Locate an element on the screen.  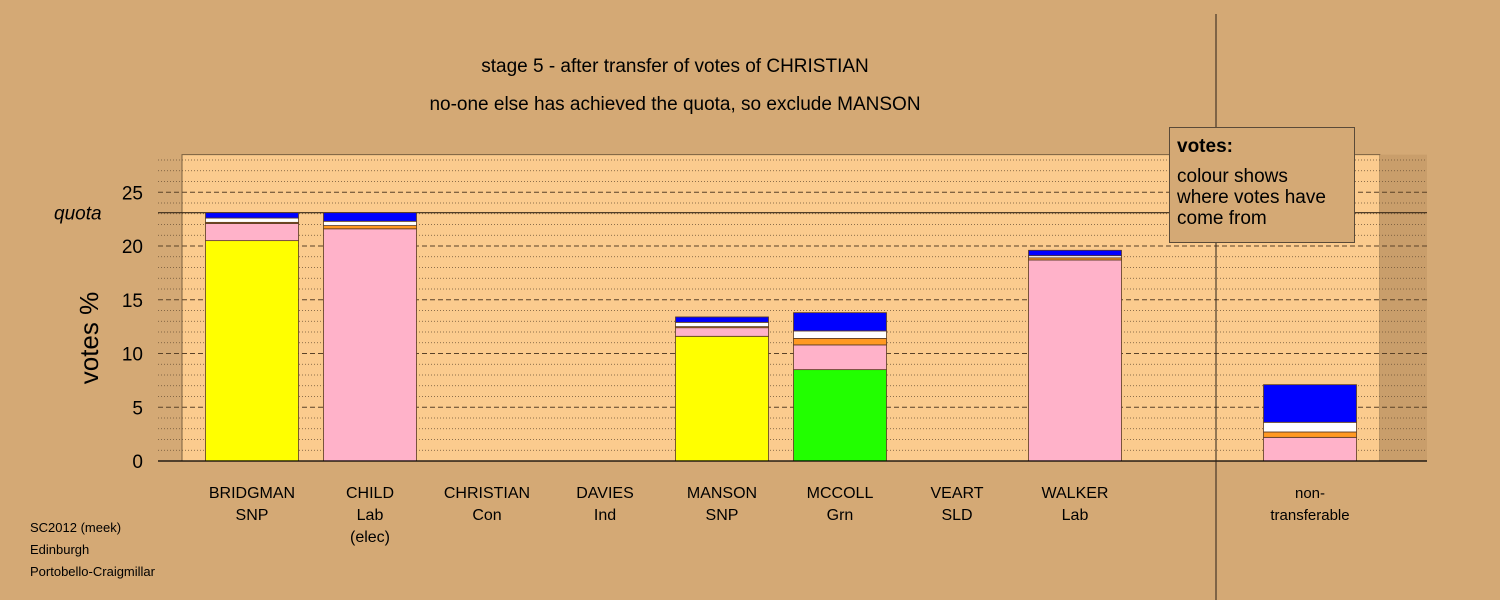
nontransferable-region is located at coordinates (1403, 307).